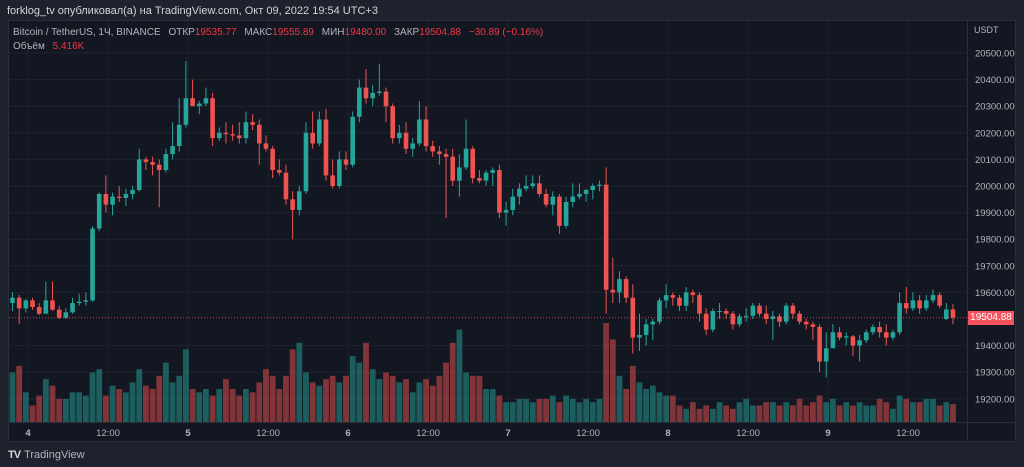 Image resolution: width=1024 pixels, height=467 pixels. I want to click on price-tick: 20300.00, so click(995, 107).